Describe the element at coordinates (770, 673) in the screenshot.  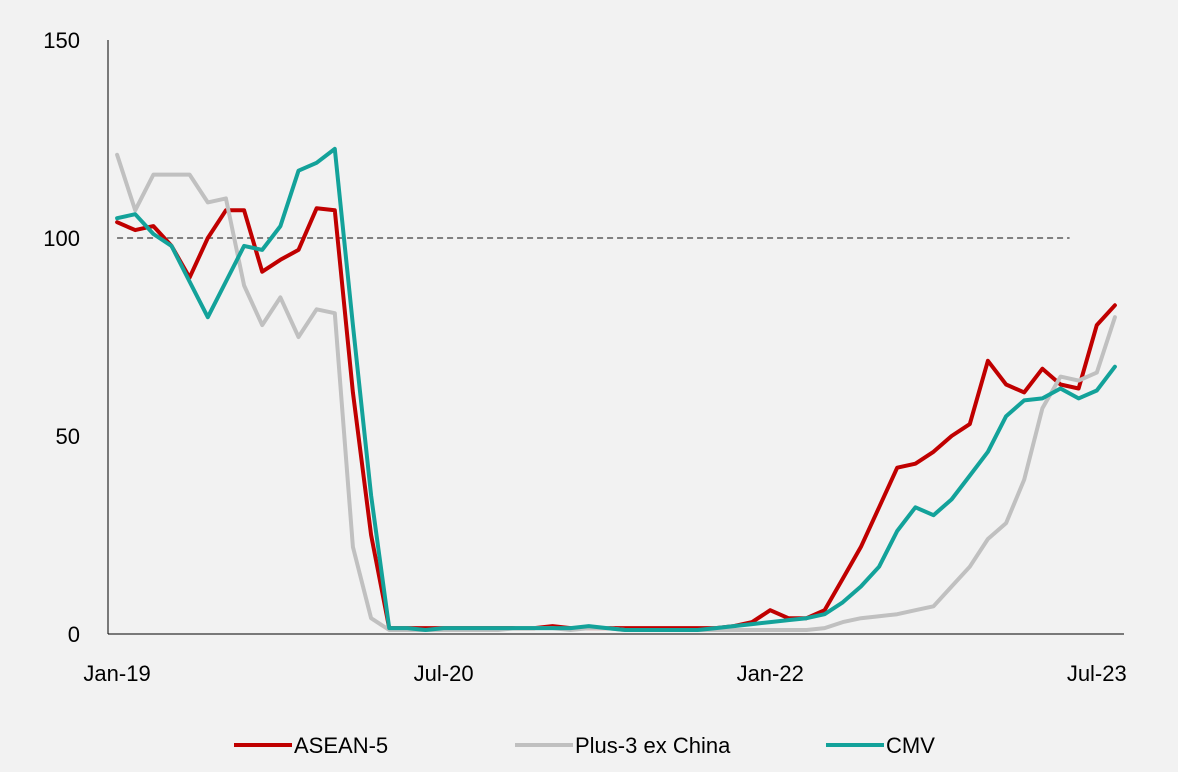
I see `x-tick-label: Jan-22` at that location.